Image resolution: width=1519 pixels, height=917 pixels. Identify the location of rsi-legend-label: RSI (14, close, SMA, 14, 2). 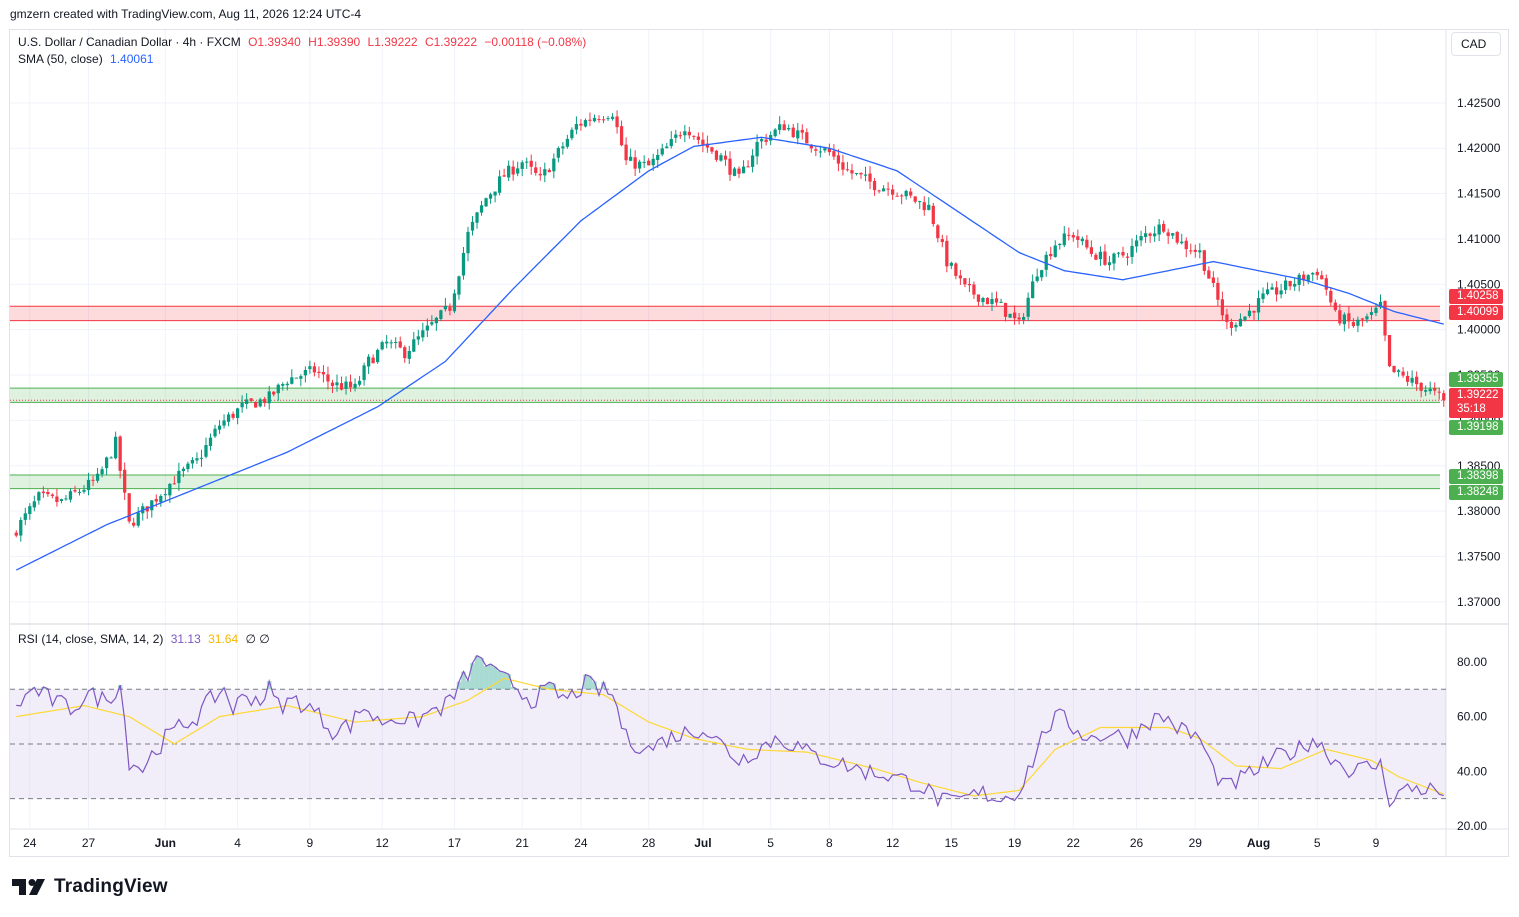
(91, 639).